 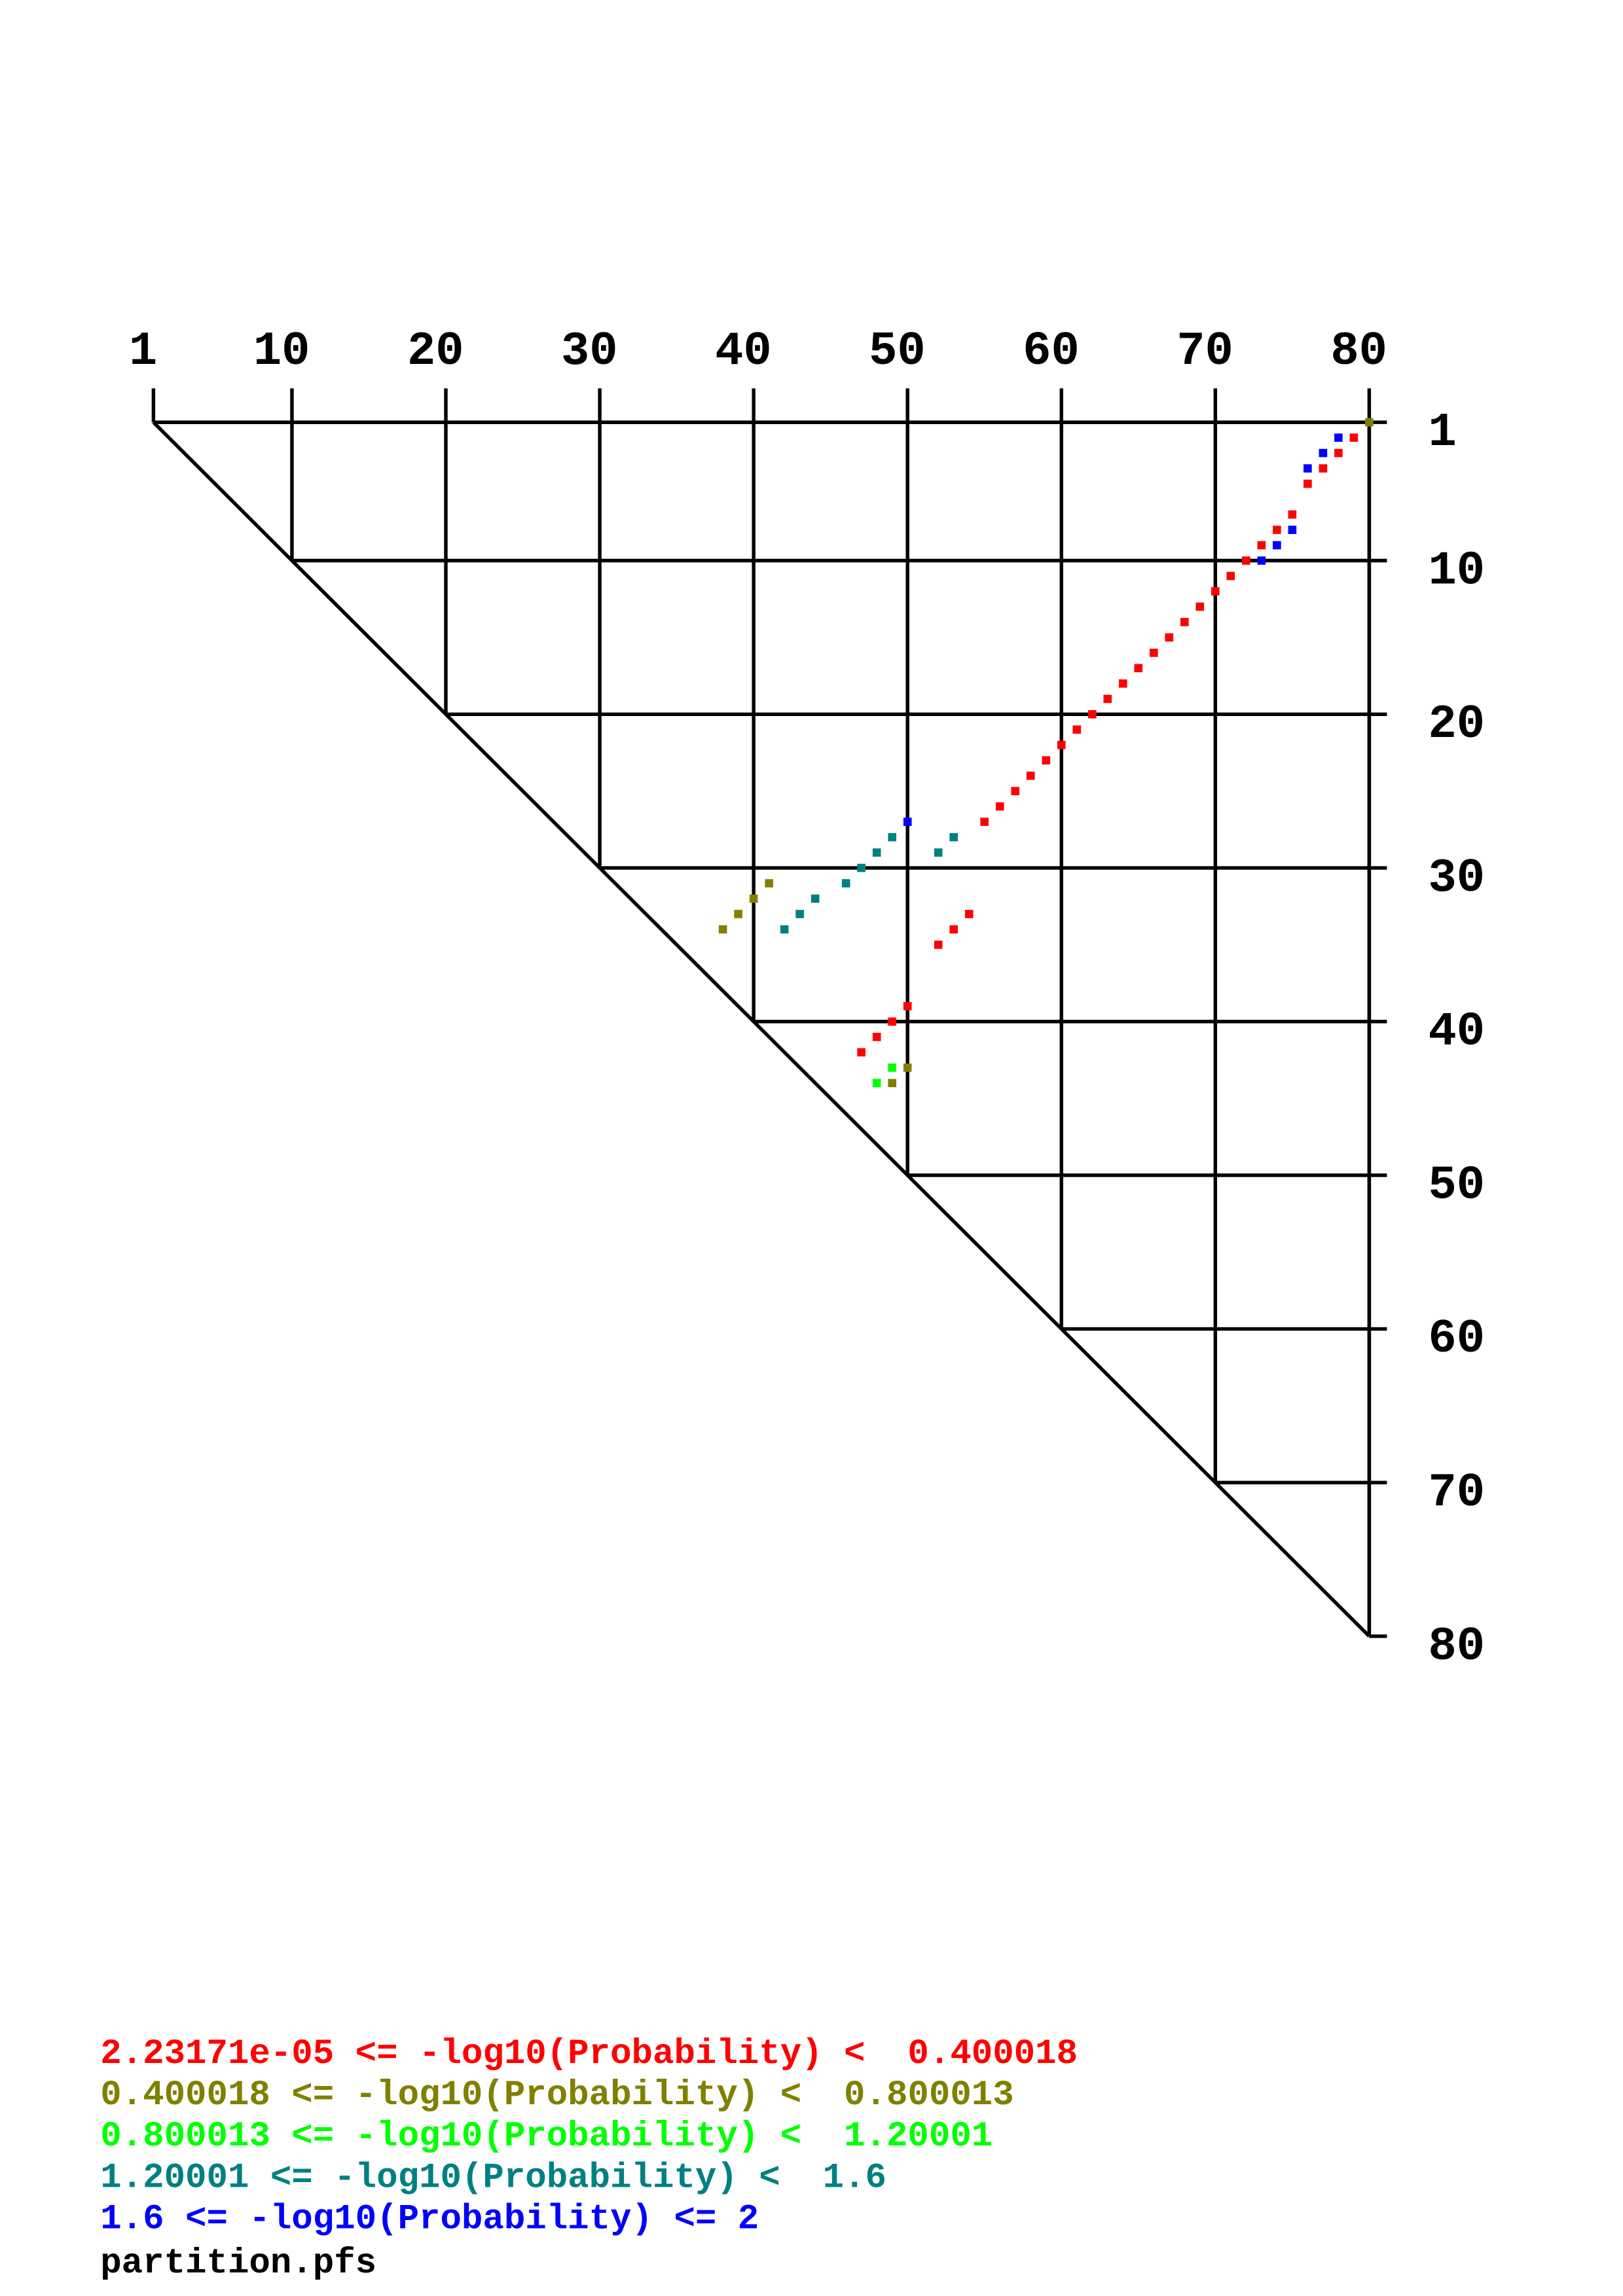 What do you see at coordinates (1457, 571) in the screenshot?
I see `y-tick-label: 10` at bounding box center [1457, 571].